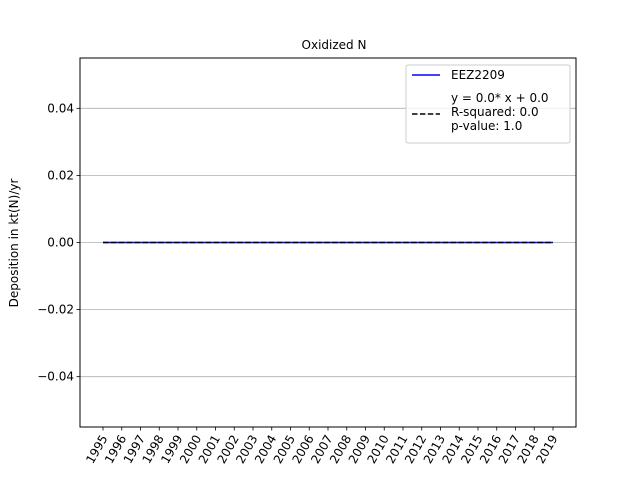  Describe the element at coordinates (478, 75) in the screenshot. I see `legend-label-eez2209: EEZ2209` at that location.